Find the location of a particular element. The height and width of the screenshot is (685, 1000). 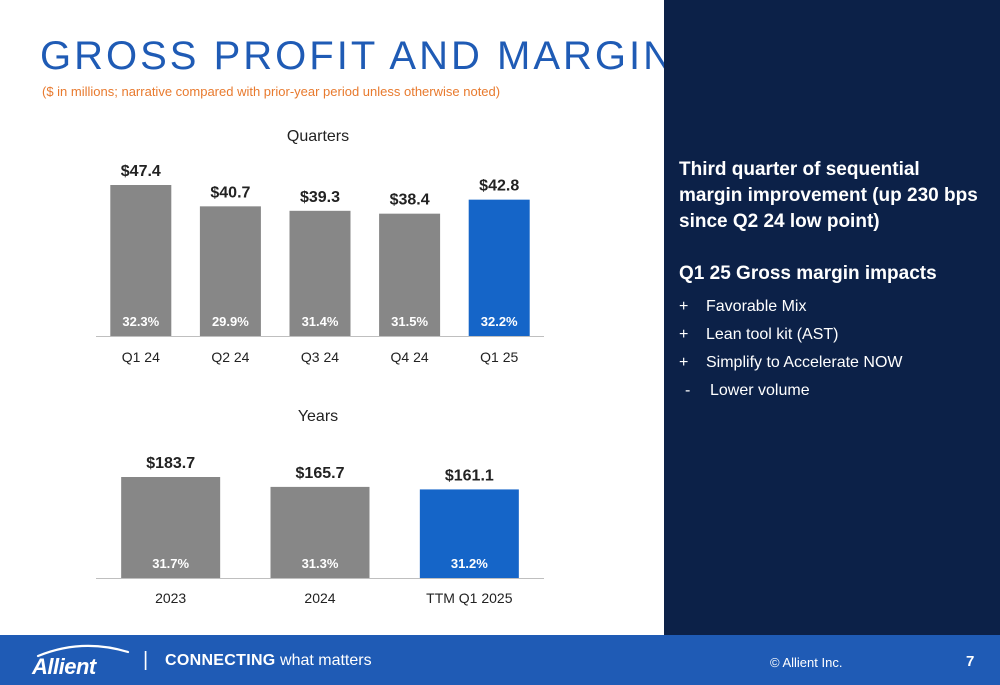

logo-text: Allient is located at coordinates (64, 666).